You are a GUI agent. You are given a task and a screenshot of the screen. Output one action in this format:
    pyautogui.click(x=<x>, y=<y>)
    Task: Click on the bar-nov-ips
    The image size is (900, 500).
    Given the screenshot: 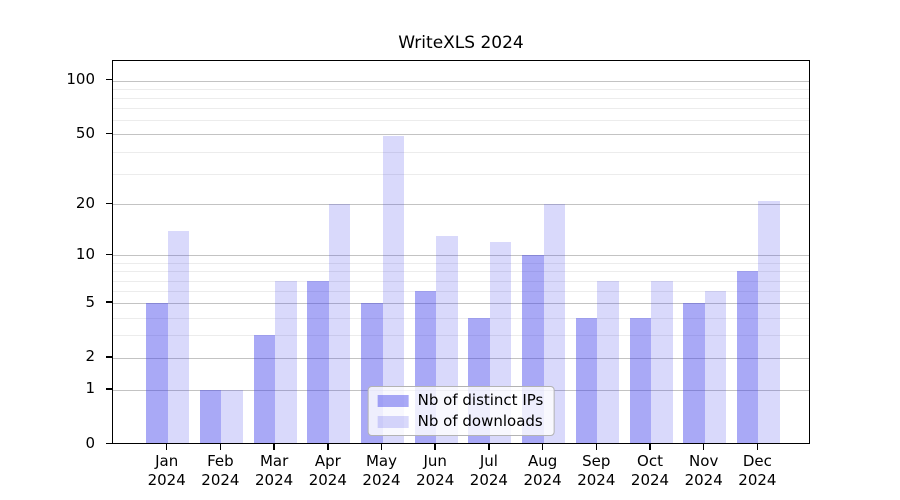 What is the action you would take?
    pyautogui.click(x=694, y=373)
    